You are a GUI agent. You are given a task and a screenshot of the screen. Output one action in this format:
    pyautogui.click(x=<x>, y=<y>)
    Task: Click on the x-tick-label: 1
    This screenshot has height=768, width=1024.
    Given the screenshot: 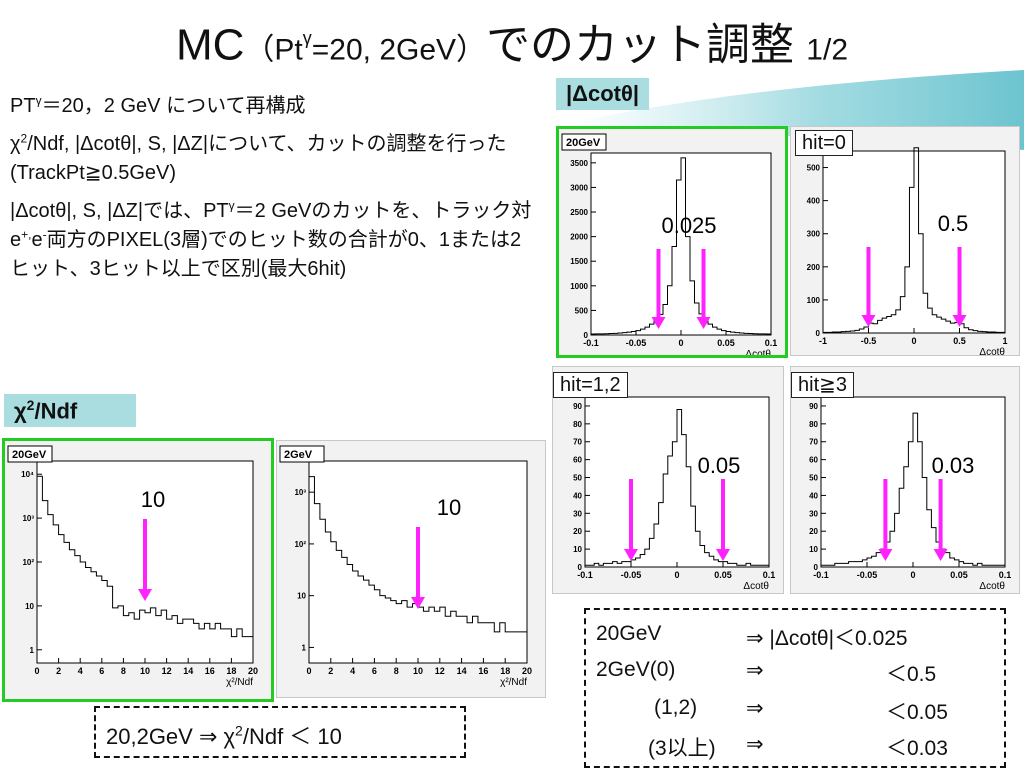 What is the action you would take?
    pyautogui.click(x=1004, y=341)
    